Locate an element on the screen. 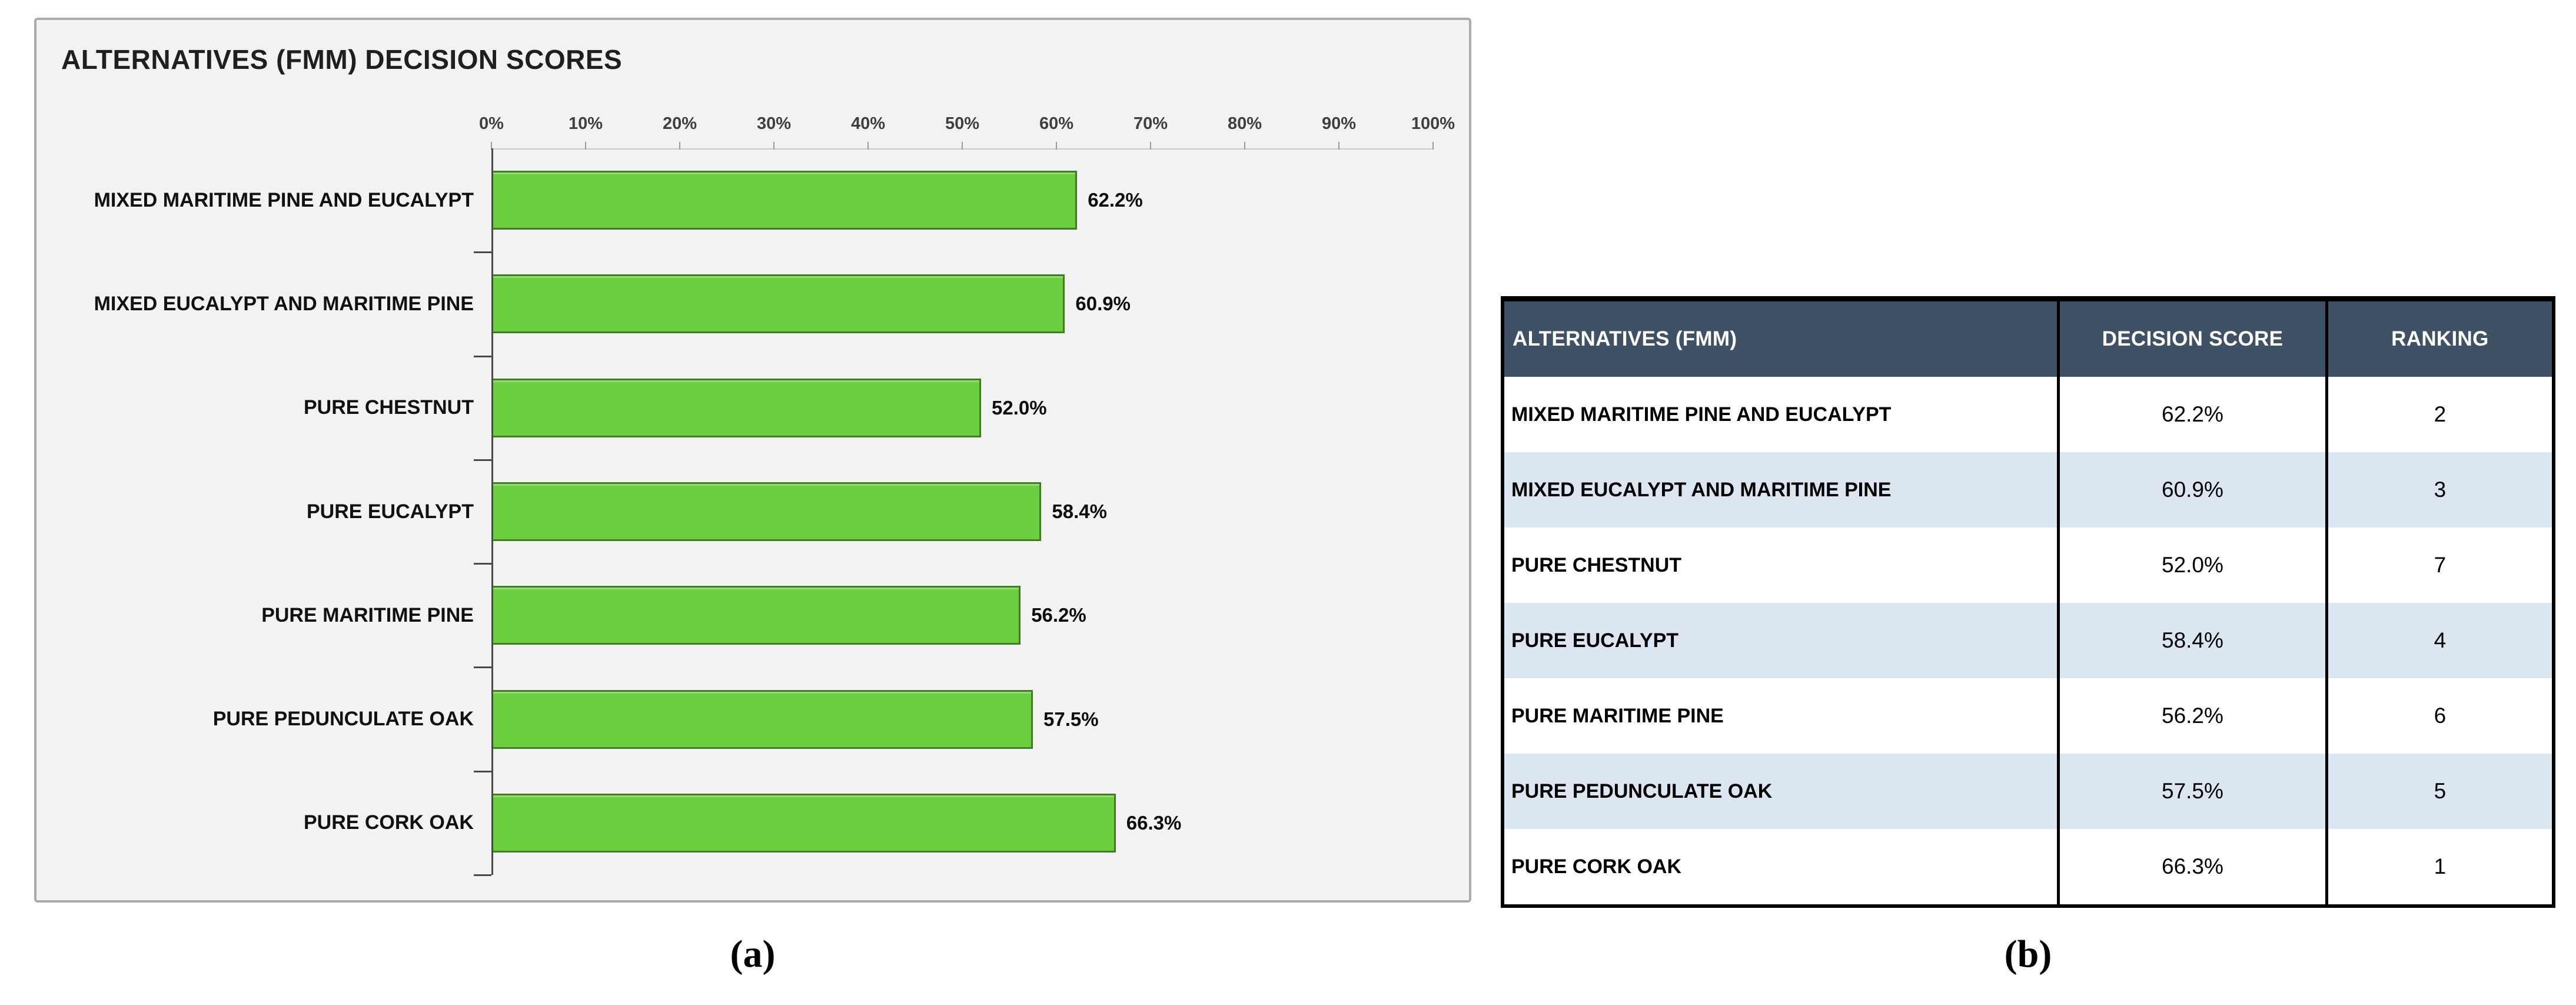 The width and height of the screenshot is (2576, 1005). decision-score-cell: 58.4% is located at coordinates (2192, 640).